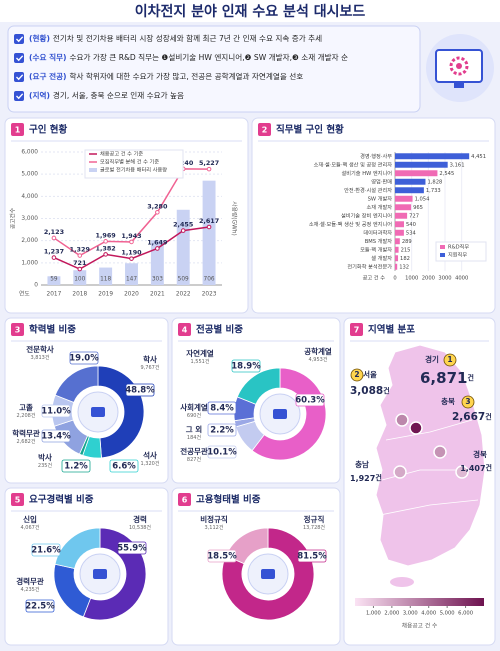  What do you see at coordinates (222, 431) in the screenshot?
I see `percent-label: 2.2%` at bounding box center [222, 431].